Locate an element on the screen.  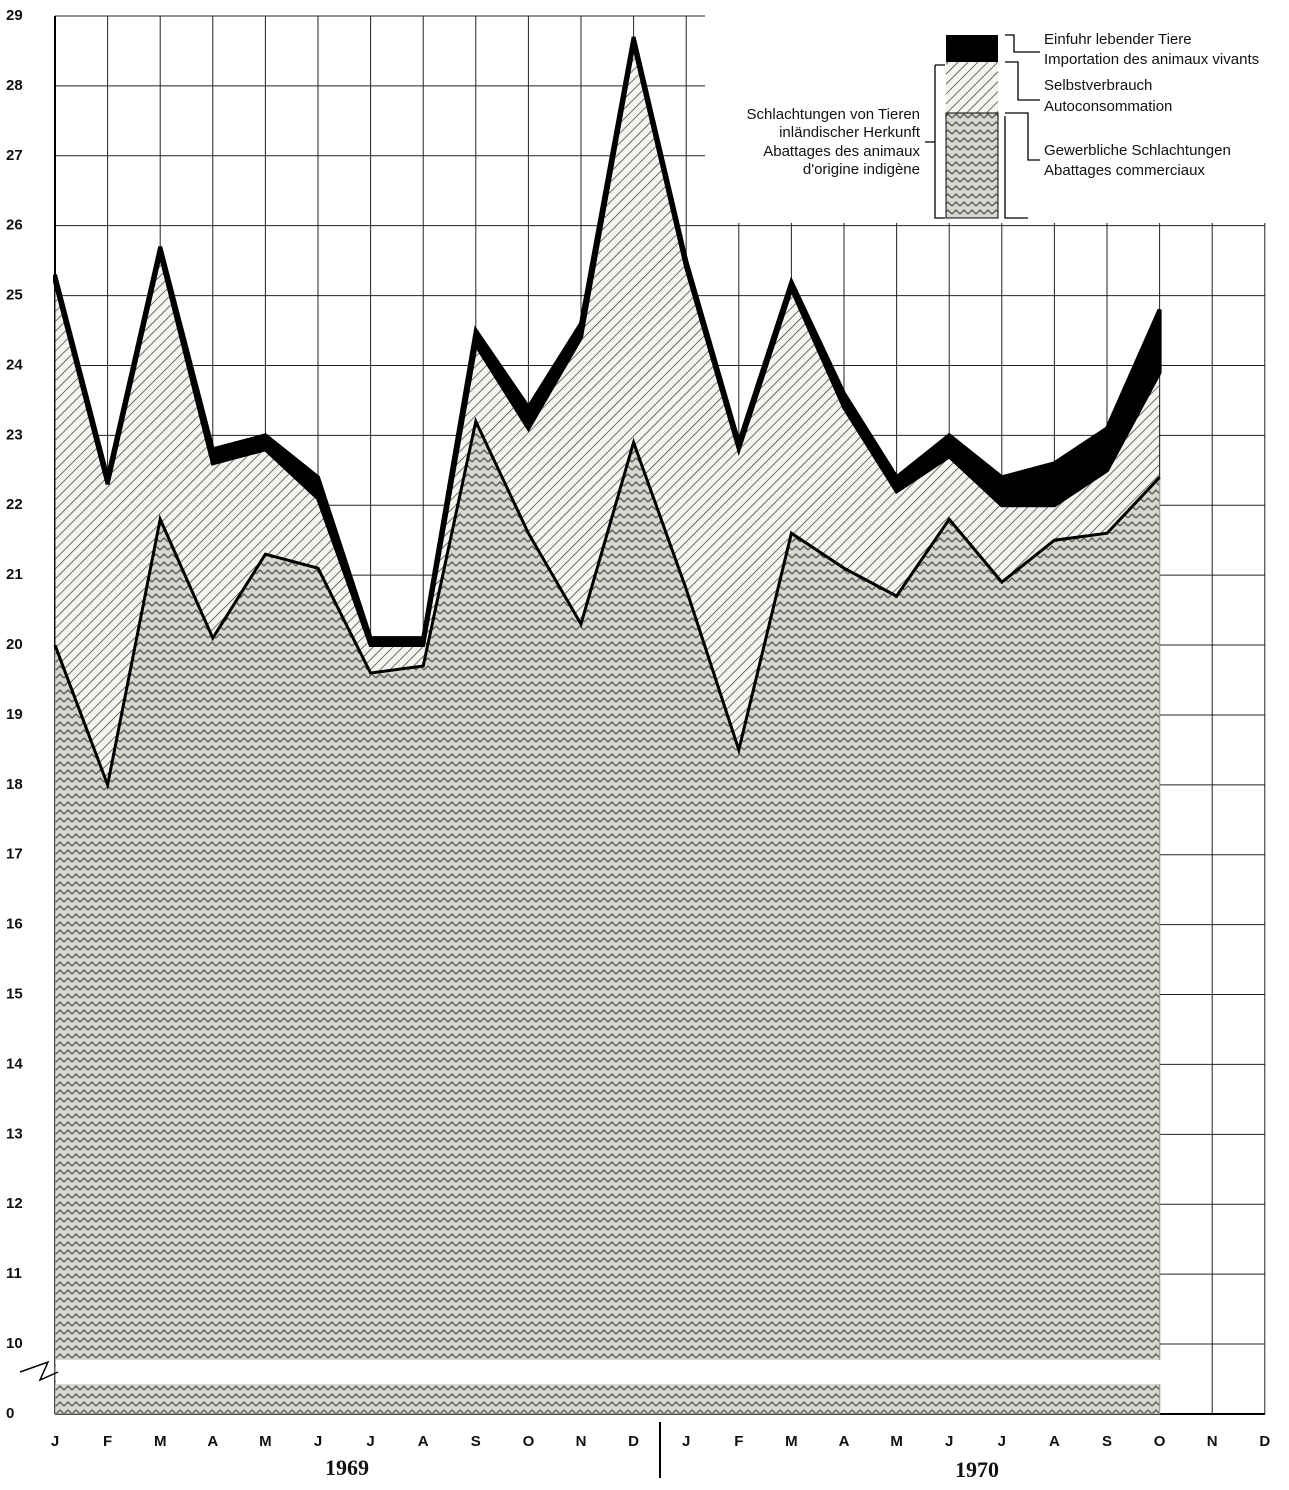
y-tick-label: 18 is located at coordinates (14, 784).